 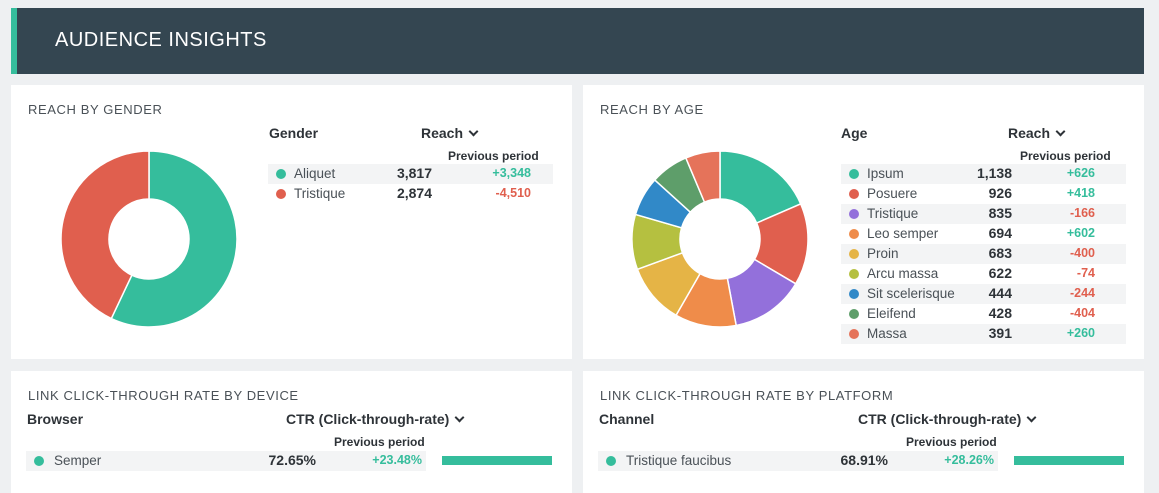 What do you see at coordinates (983, 334) in the screenshot?
I see `table-row: Massa 391 +260` at bounding box center [983, 334].